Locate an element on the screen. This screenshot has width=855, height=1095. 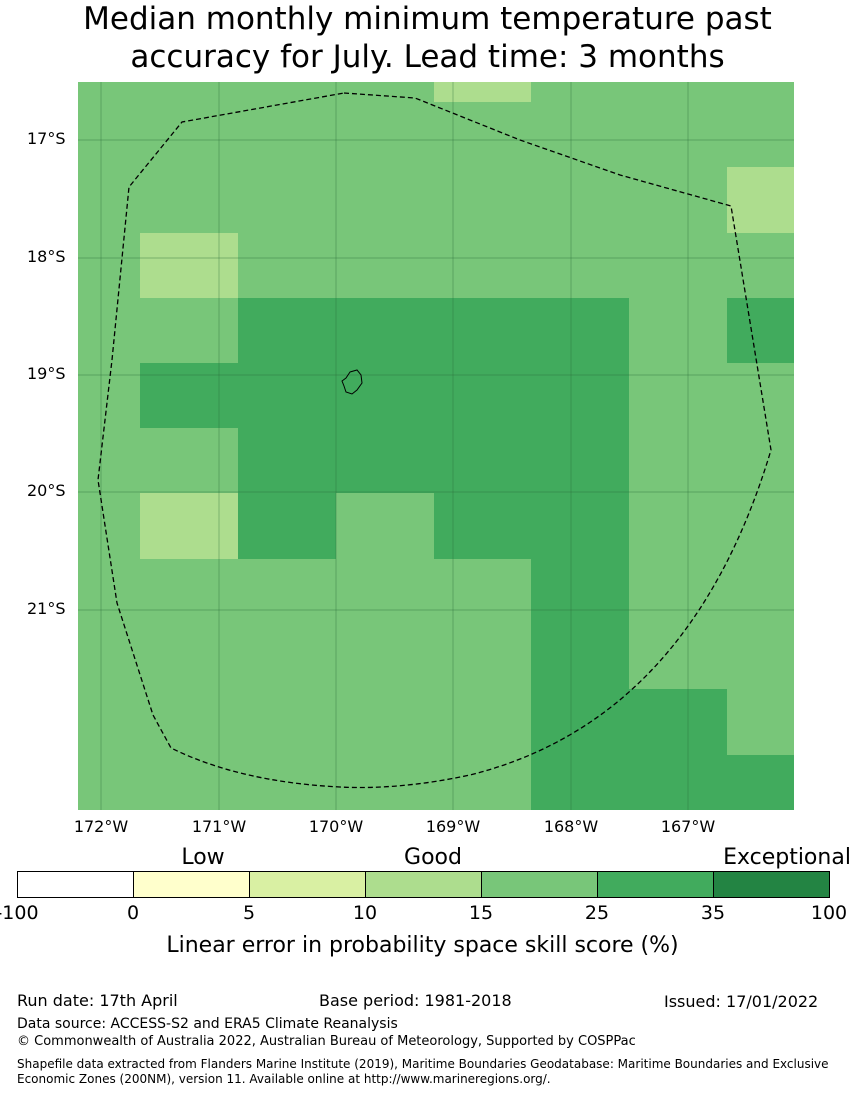
run-date: Run date: 17th April is located at coordinates (97, 1000).